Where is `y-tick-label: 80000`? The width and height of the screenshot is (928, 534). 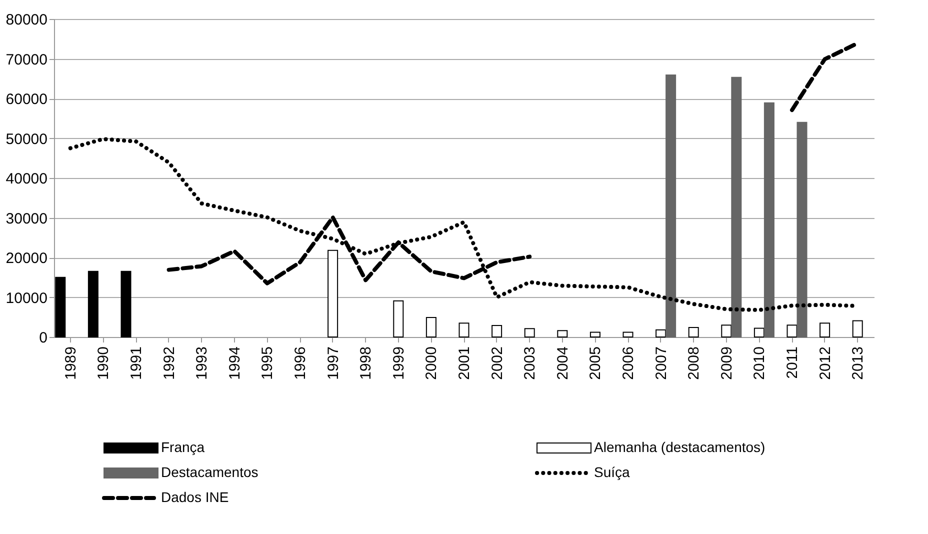 y-tick-label: 80000 is located at coordinates (27, 20).